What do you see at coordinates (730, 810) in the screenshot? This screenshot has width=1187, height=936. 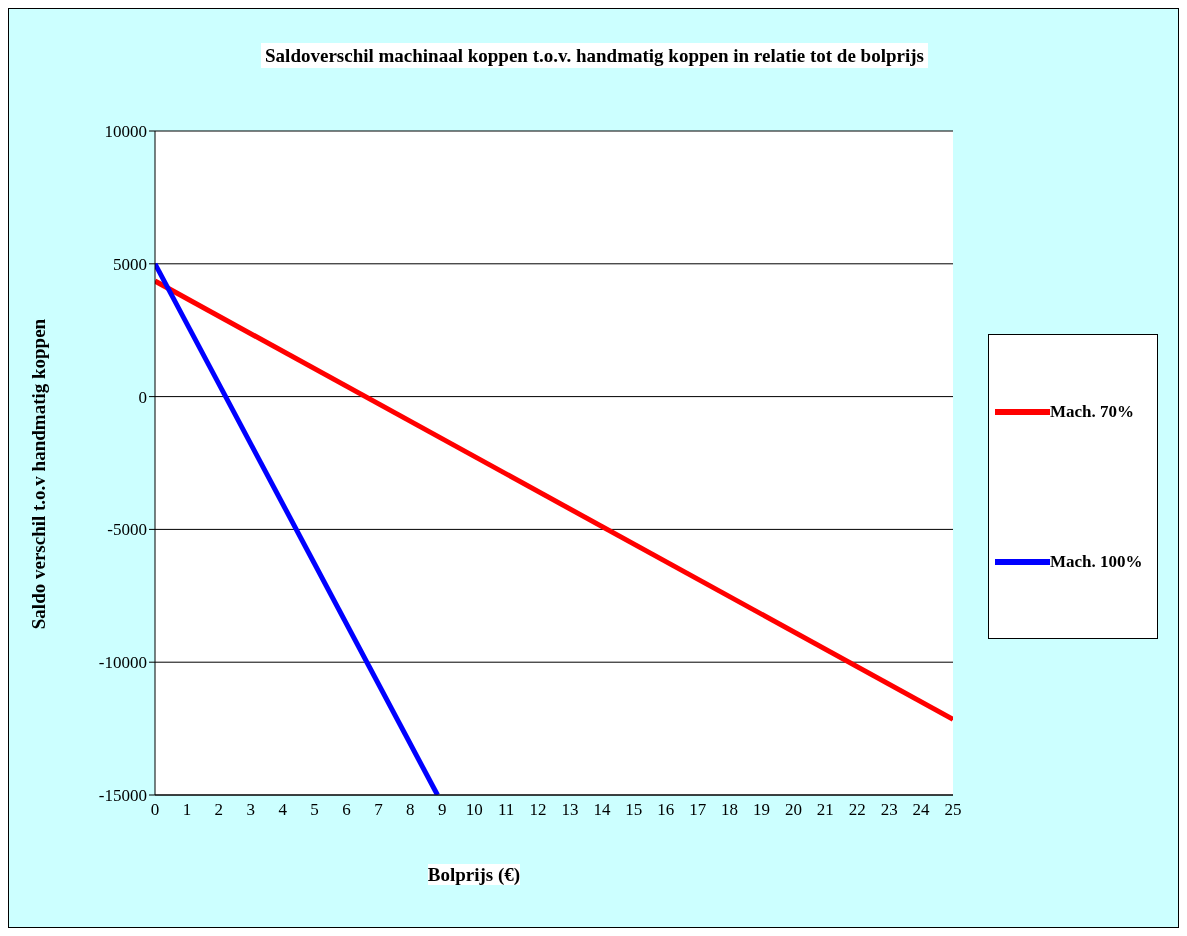 I see `x-tick-label: 18` at bounding box center [730, 810].